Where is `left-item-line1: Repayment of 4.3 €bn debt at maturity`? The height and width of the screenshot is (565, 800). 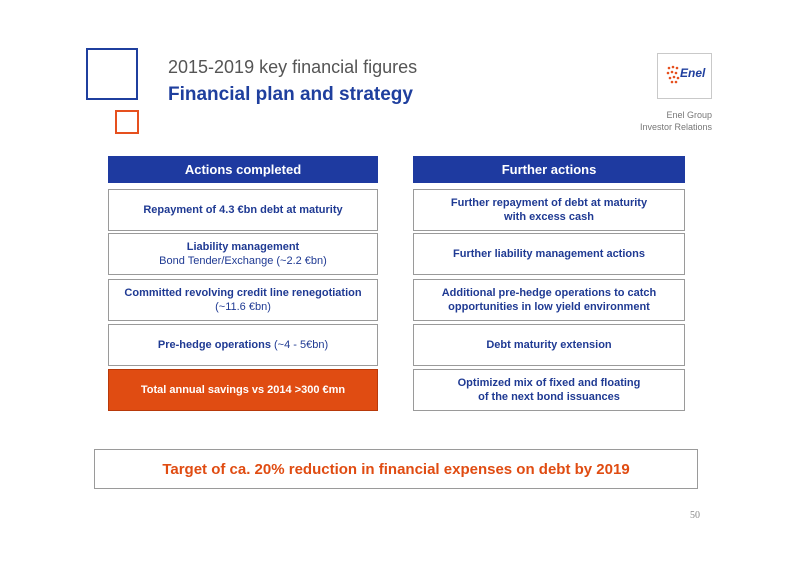 left-item-line1: Repayment of 4.3 €bn debt at maturity is located at coordinates (243, 210).